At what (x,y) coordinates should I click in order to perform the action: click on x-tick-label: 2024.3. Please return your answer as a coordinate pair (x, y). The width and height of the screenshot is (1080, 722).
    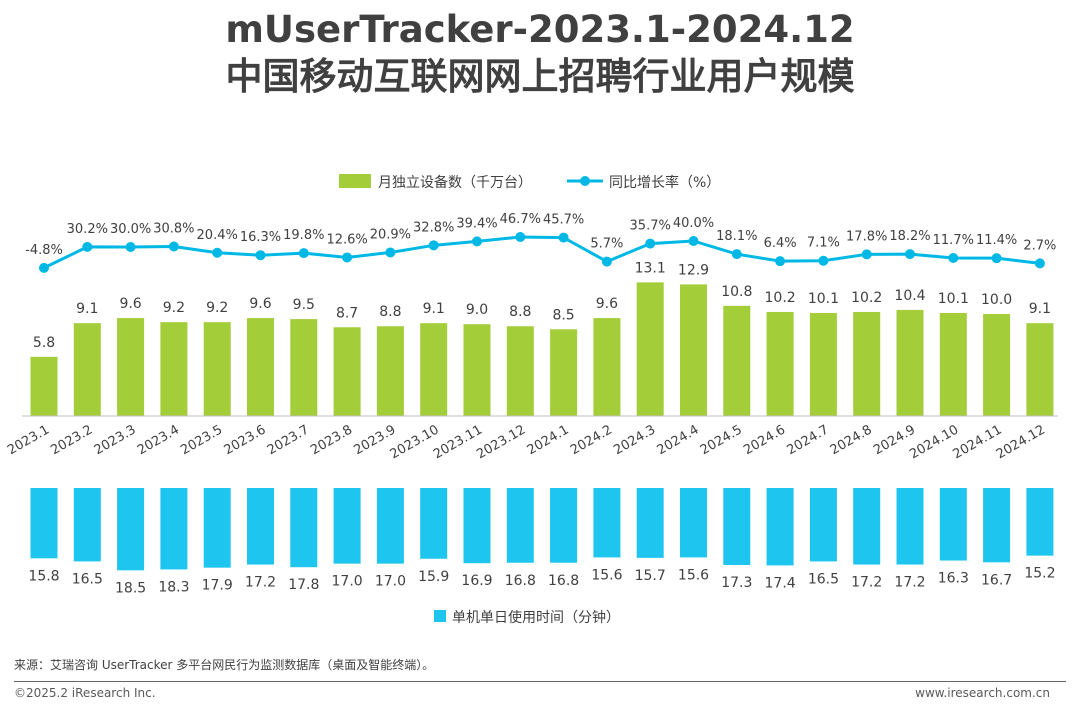
    Looking at the image, I should click on (634, 440).